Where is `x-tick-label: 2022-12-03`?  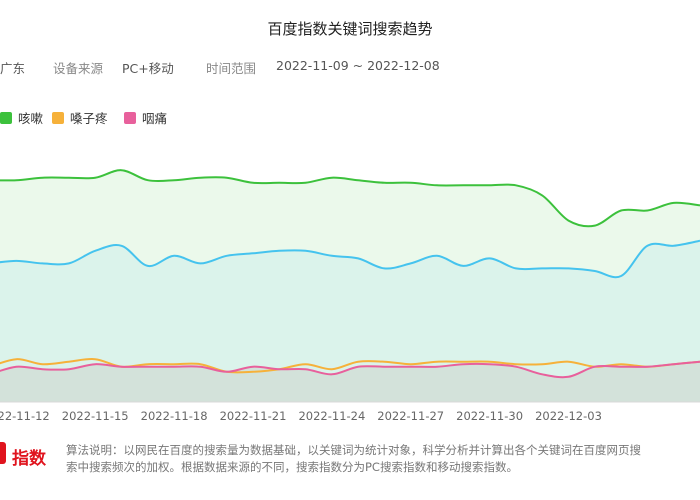
x-tick-label: 2022-12-03 is located at coordinates (568, 416).